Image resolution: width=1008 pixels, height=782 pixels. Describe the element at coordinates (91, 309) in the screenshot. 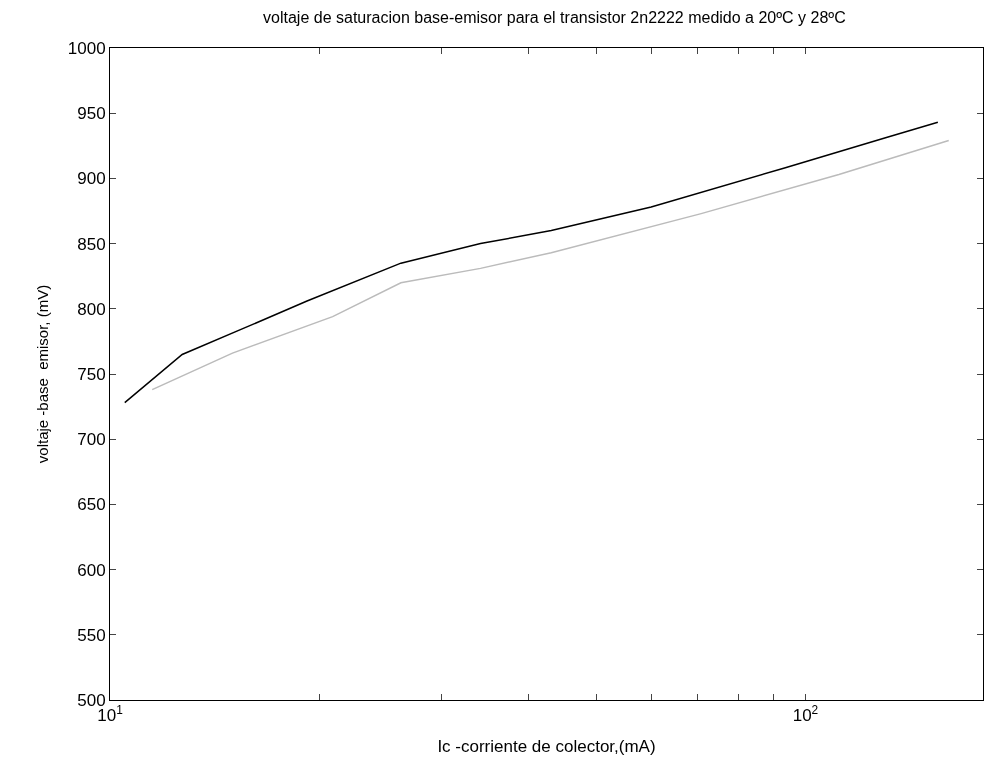

I see `y-tick-label: 800` at that location.